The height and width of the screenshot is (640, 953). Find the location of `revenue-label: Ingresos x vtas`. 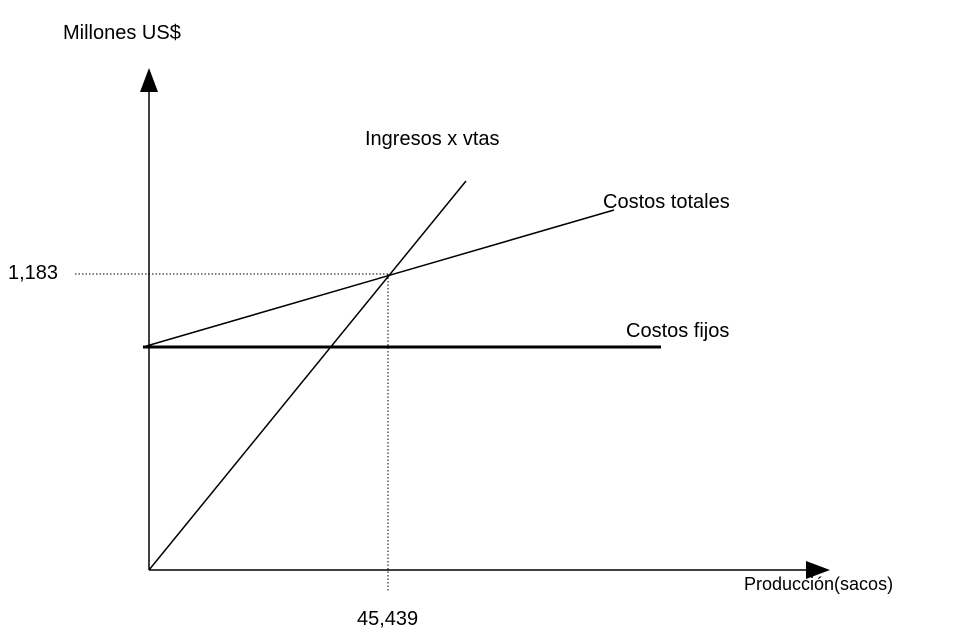

revenue-label: Ingresos x vtas is located at coordinates (432, 139).